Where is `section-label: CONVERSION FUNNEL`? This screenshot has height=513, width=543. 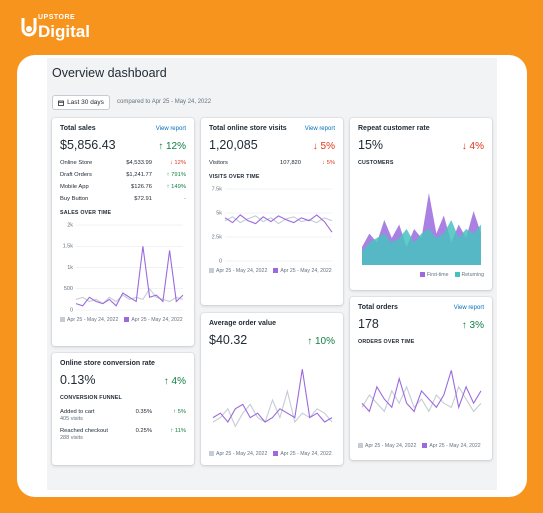
section-label: CONVERSION FUNNEL is located at coordinates (91, 398).